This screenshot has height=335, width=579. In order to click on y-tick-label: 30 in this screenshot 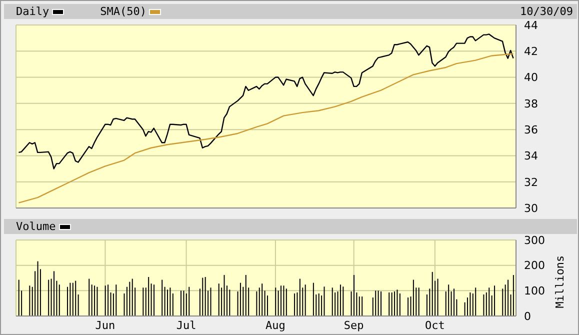, I will do `click(531, 208)`.